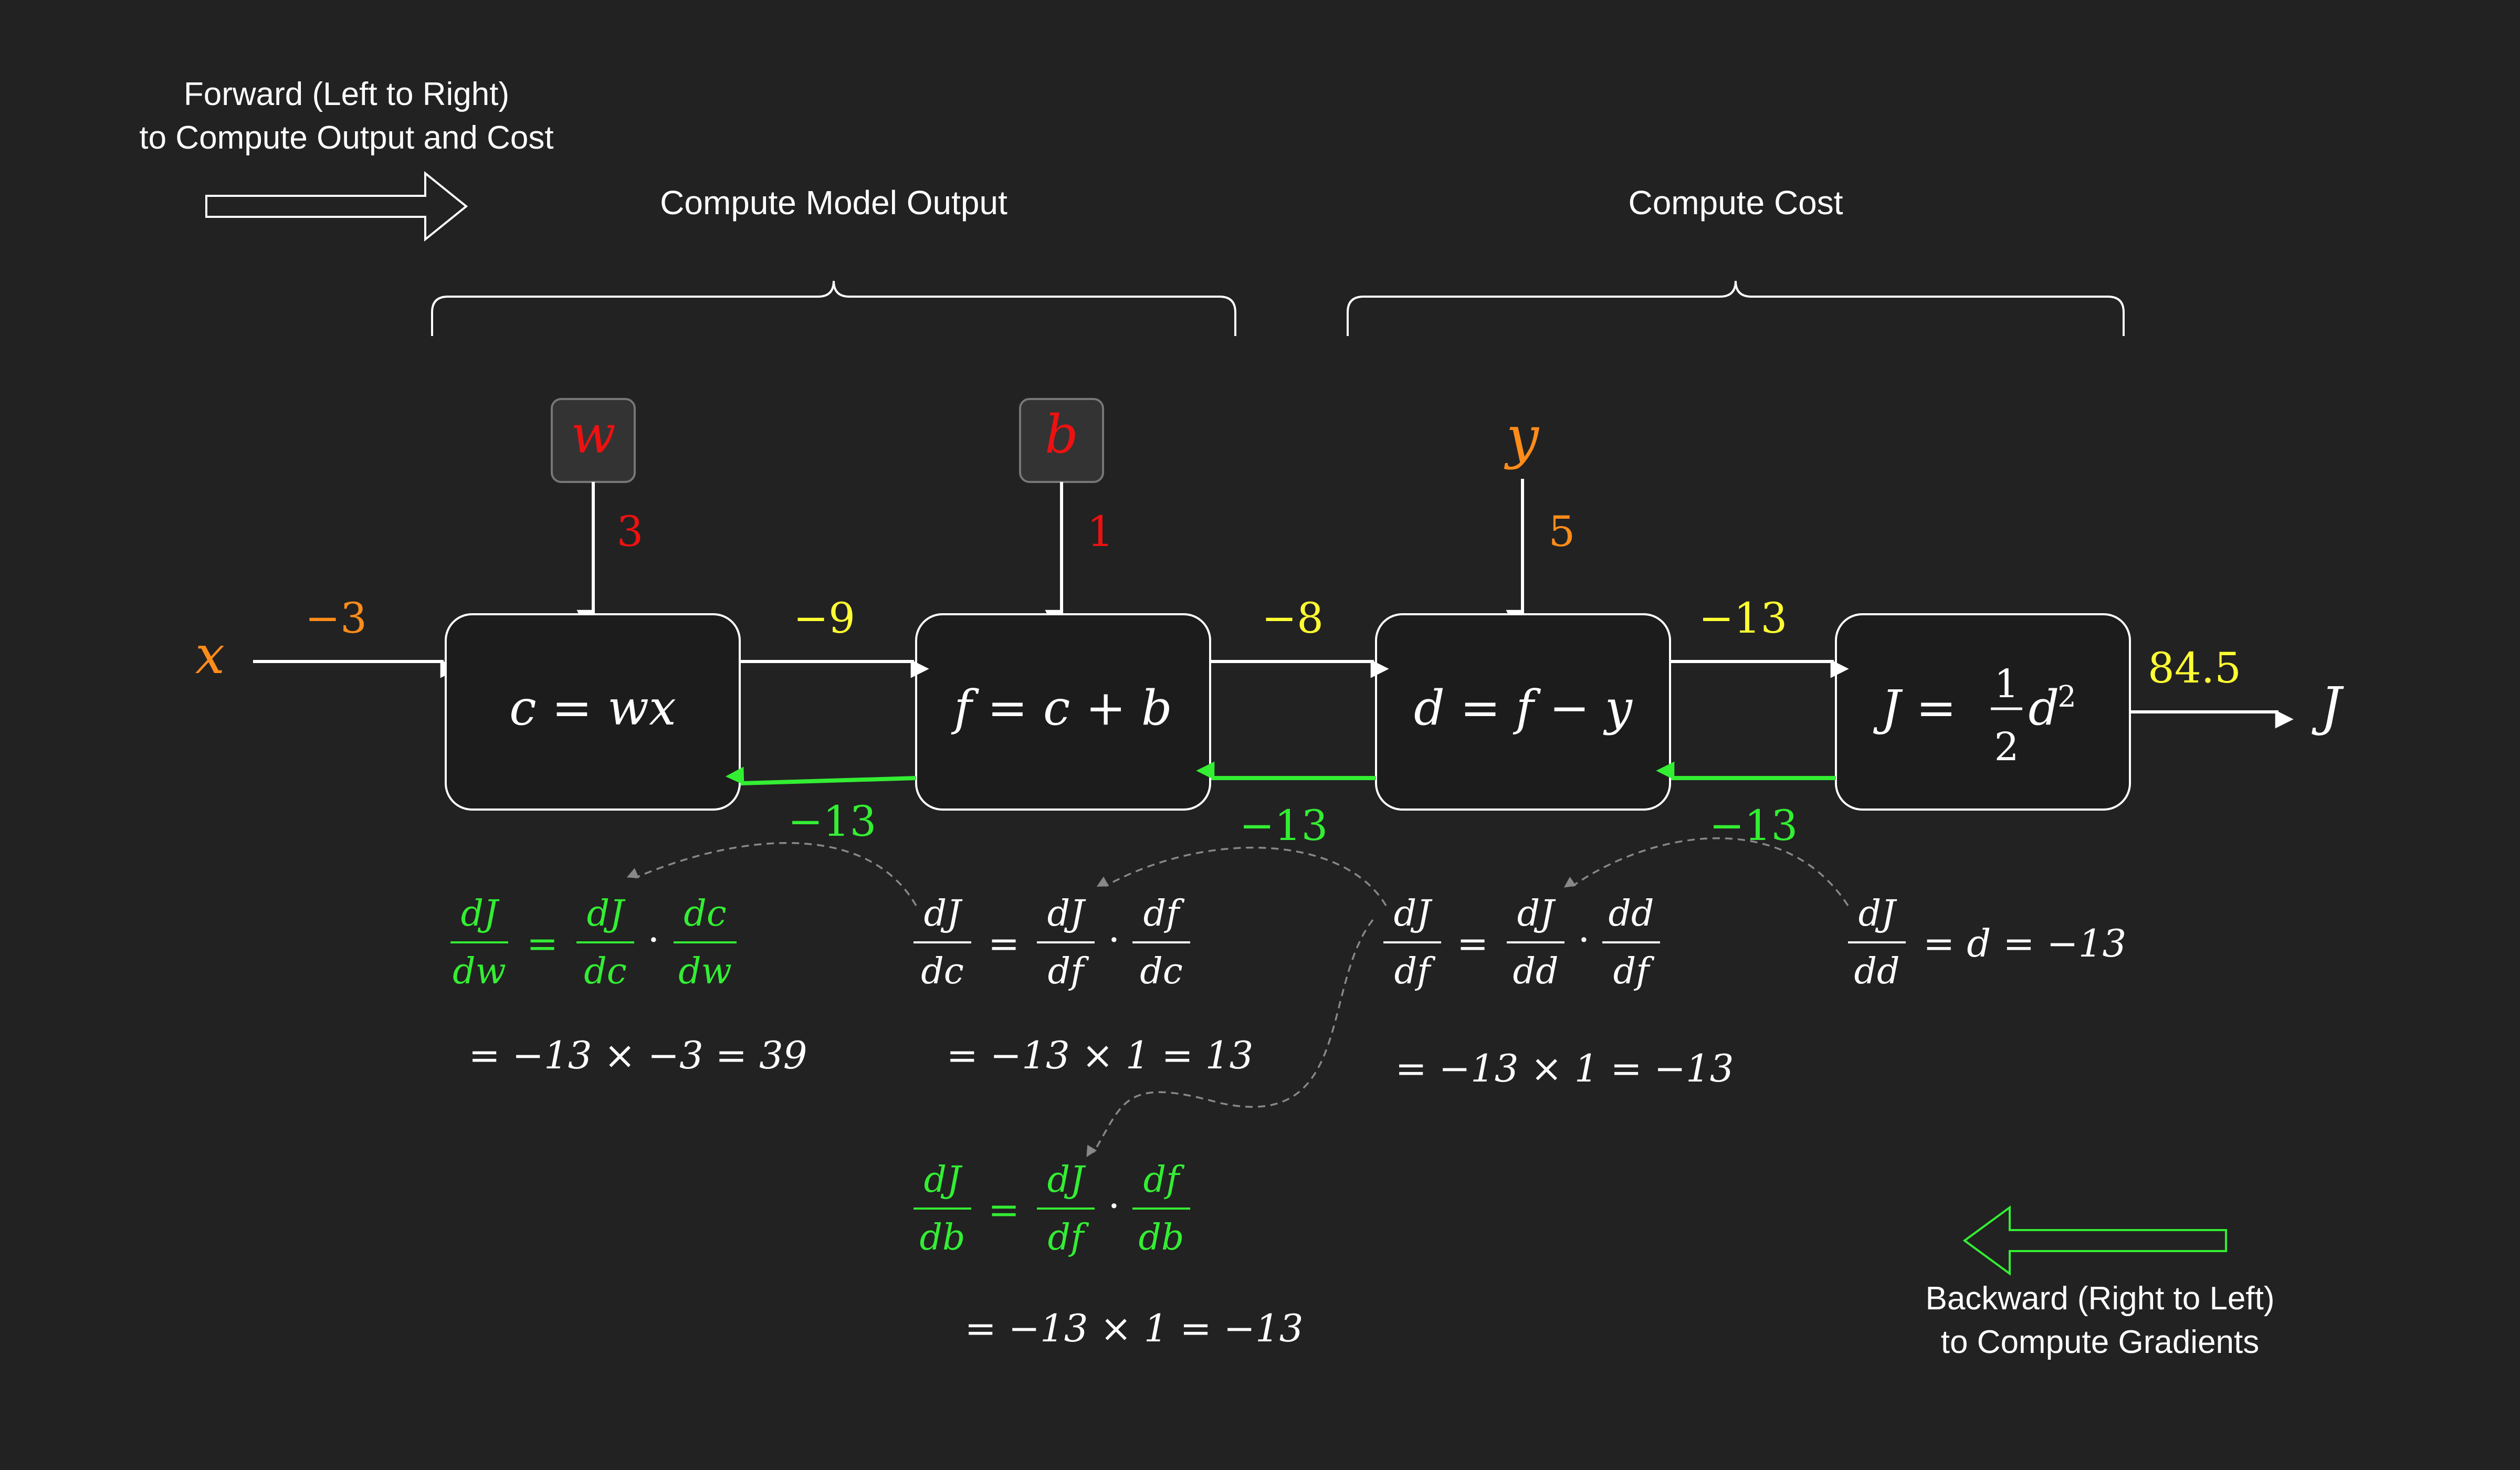 This screenshot has height=1470, width=2520. I want to click on forward-legend-line1: Forward (Left to Right), so click(346, 94).